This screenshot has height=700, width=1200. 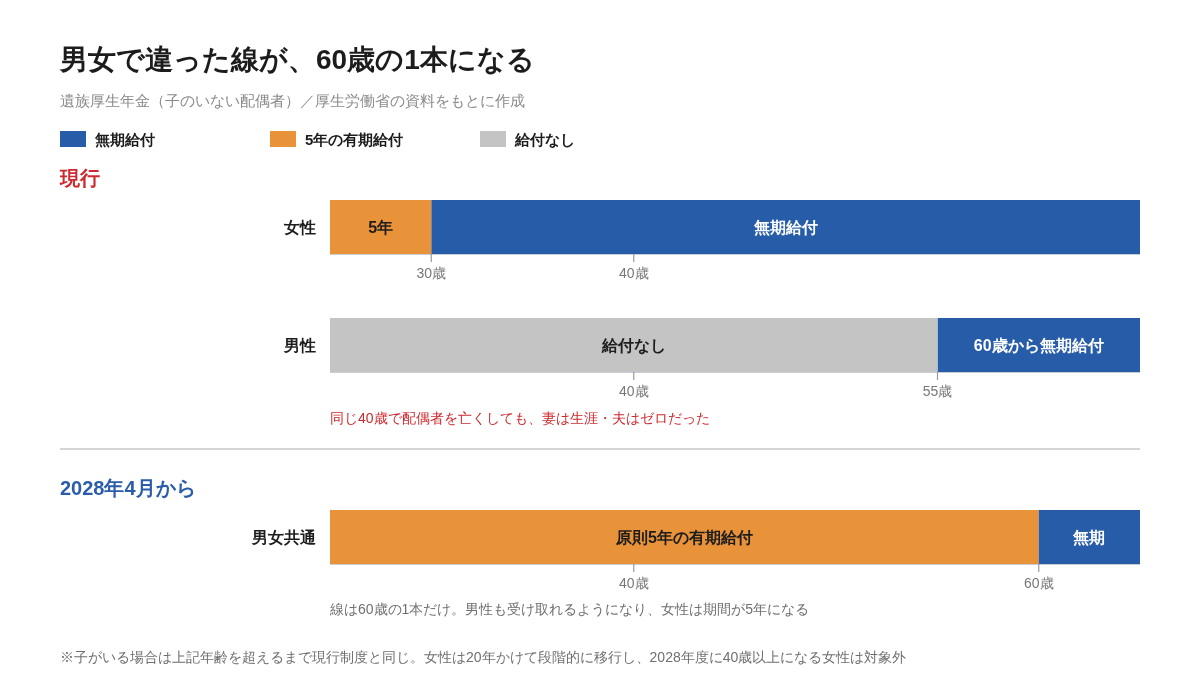 What do you see at coordinates (683, 537) in the screenshot?
I see `annotation: 原則5年の有期給付` at bounding box center [683, 537].